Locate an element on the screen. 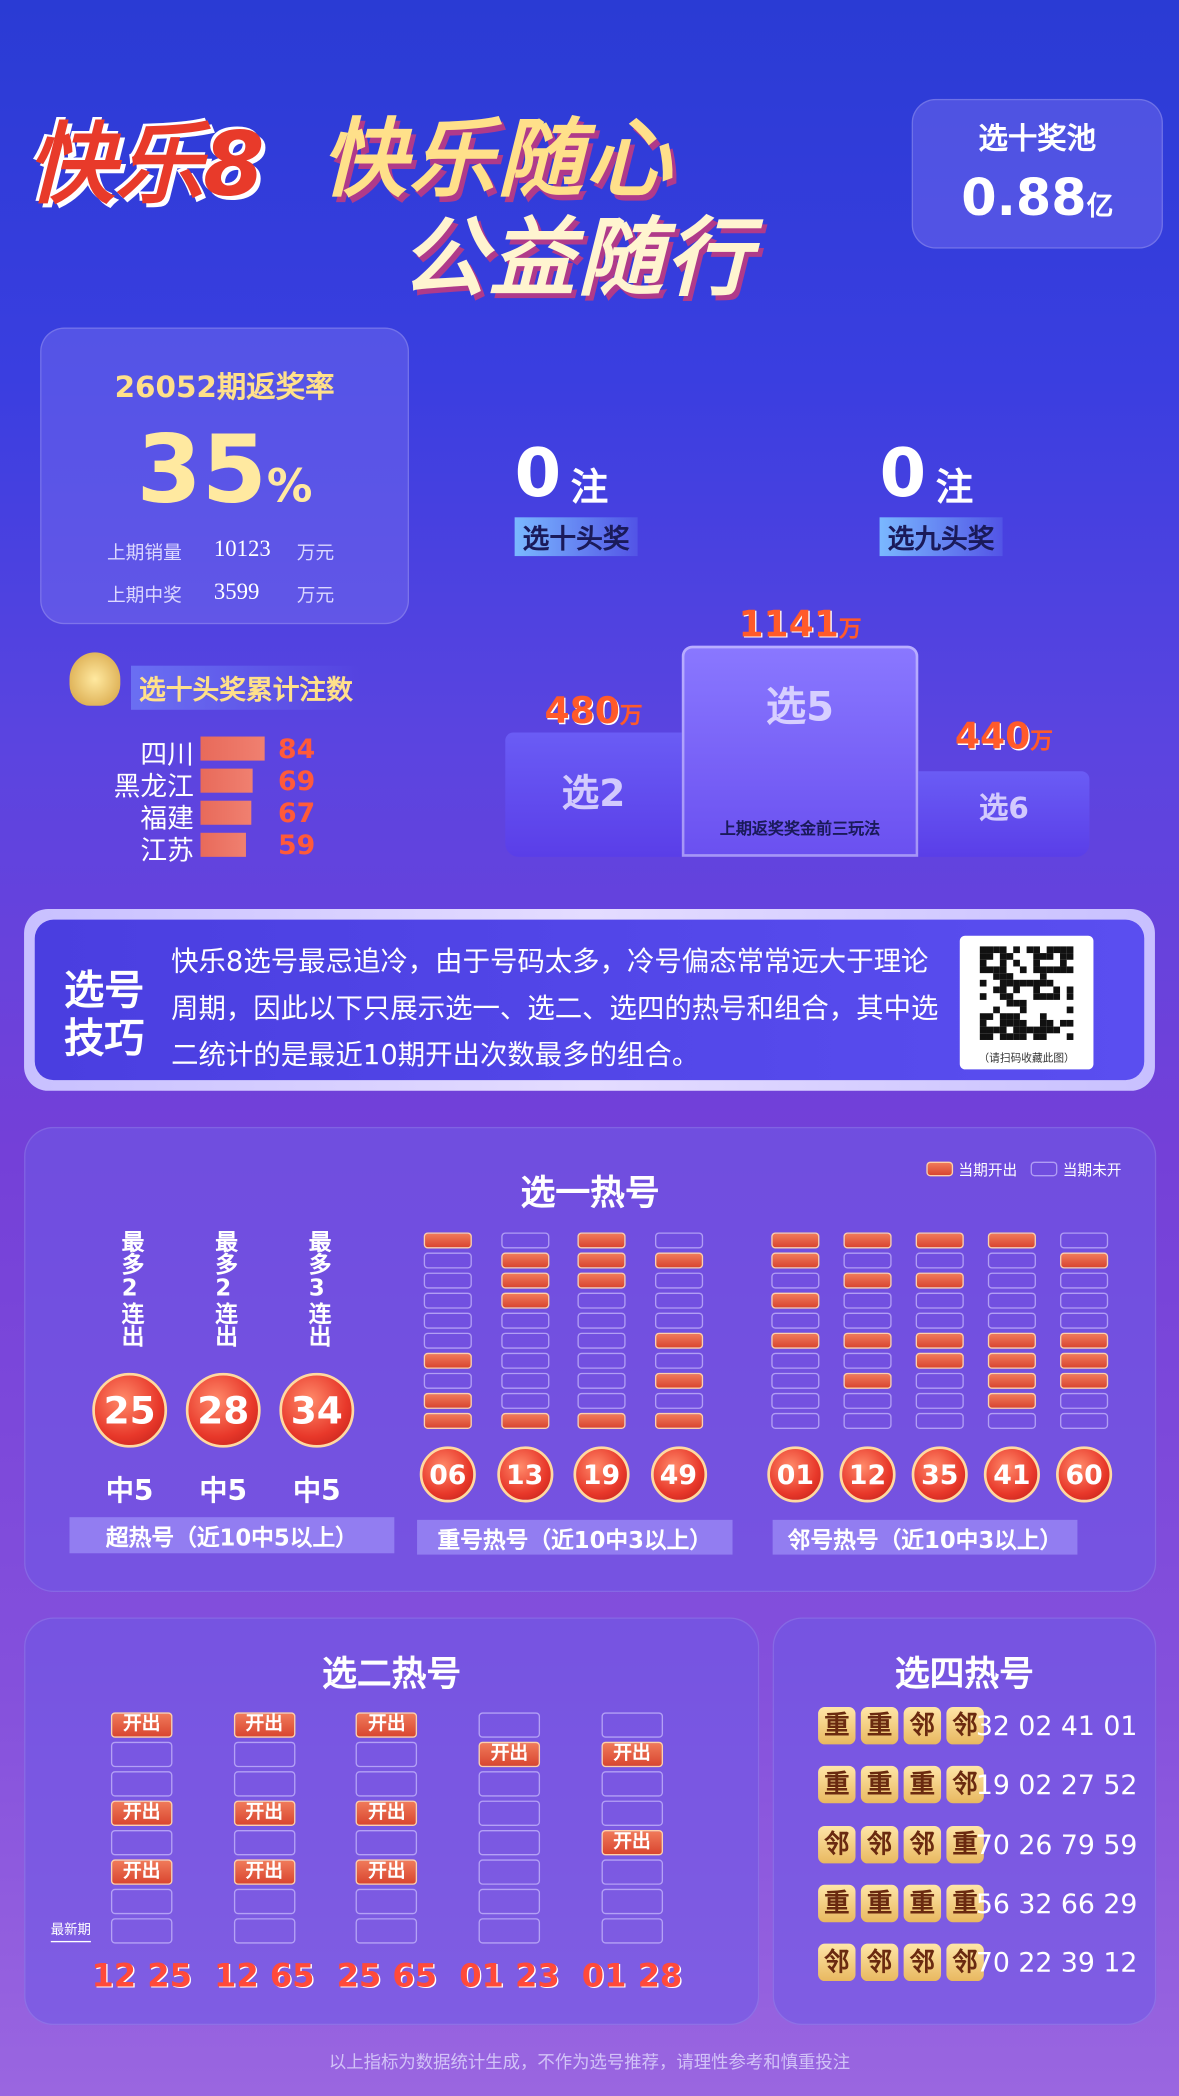  podium-name: 选6 is located at coordinates (1003, 809).